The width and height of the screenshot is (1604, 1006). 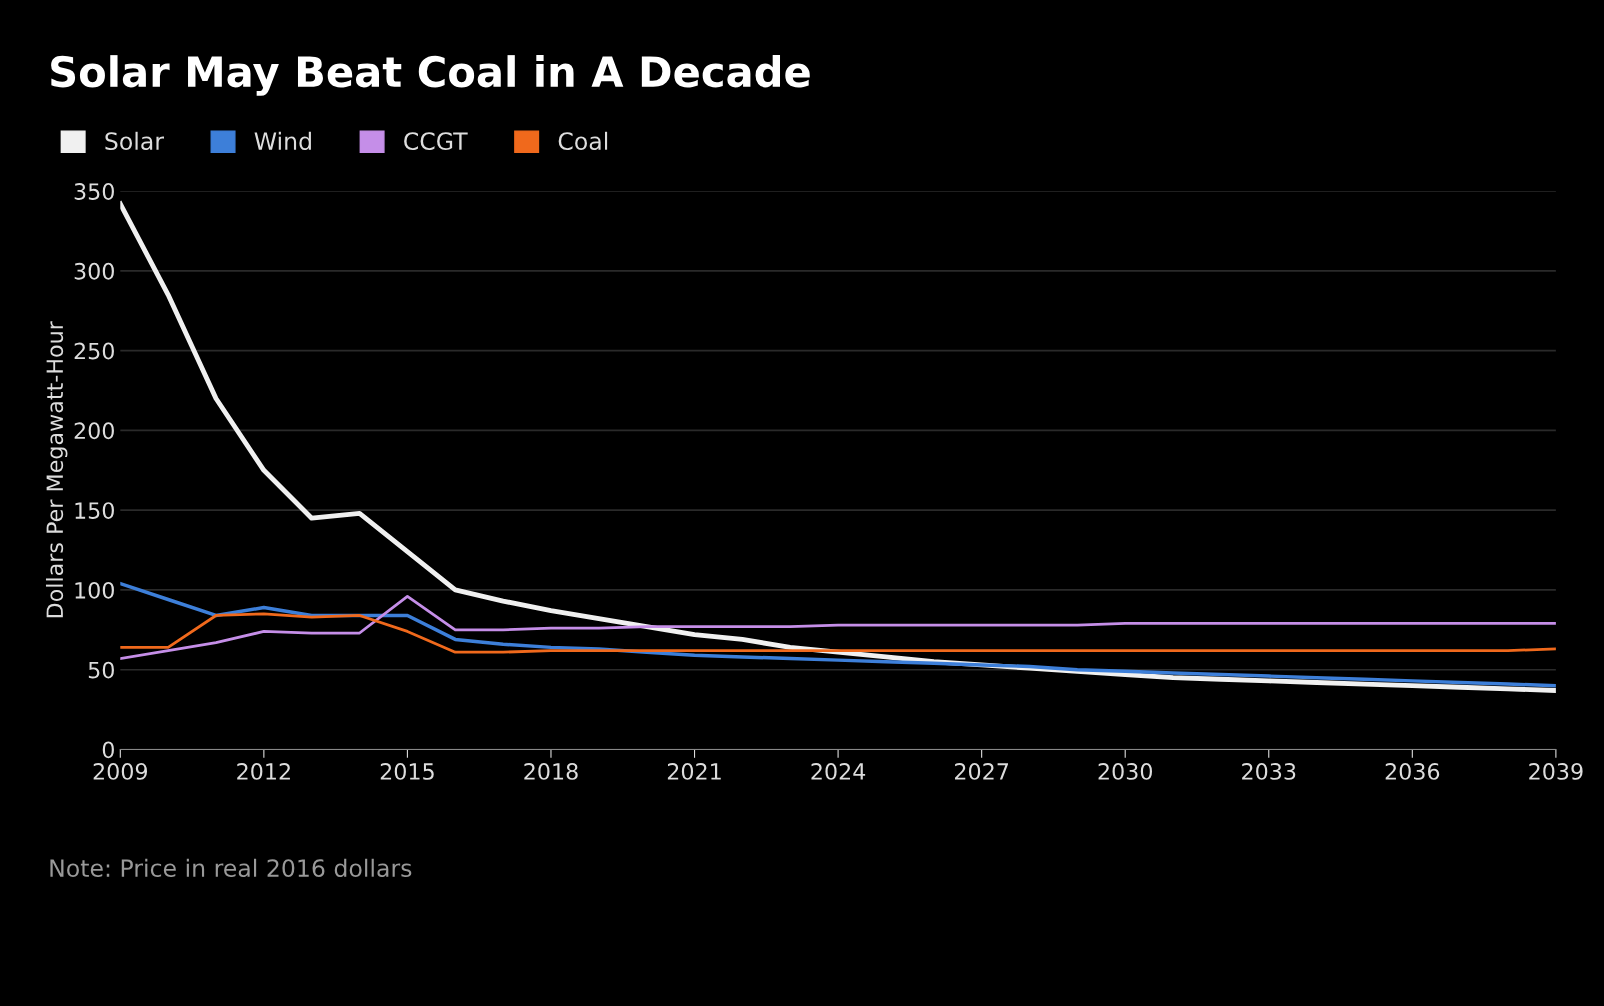 What do you see at coordinates (1269, 771) in the screenshot?
I see `x-tick-label: 2033` at bounding box center [1269, 771].